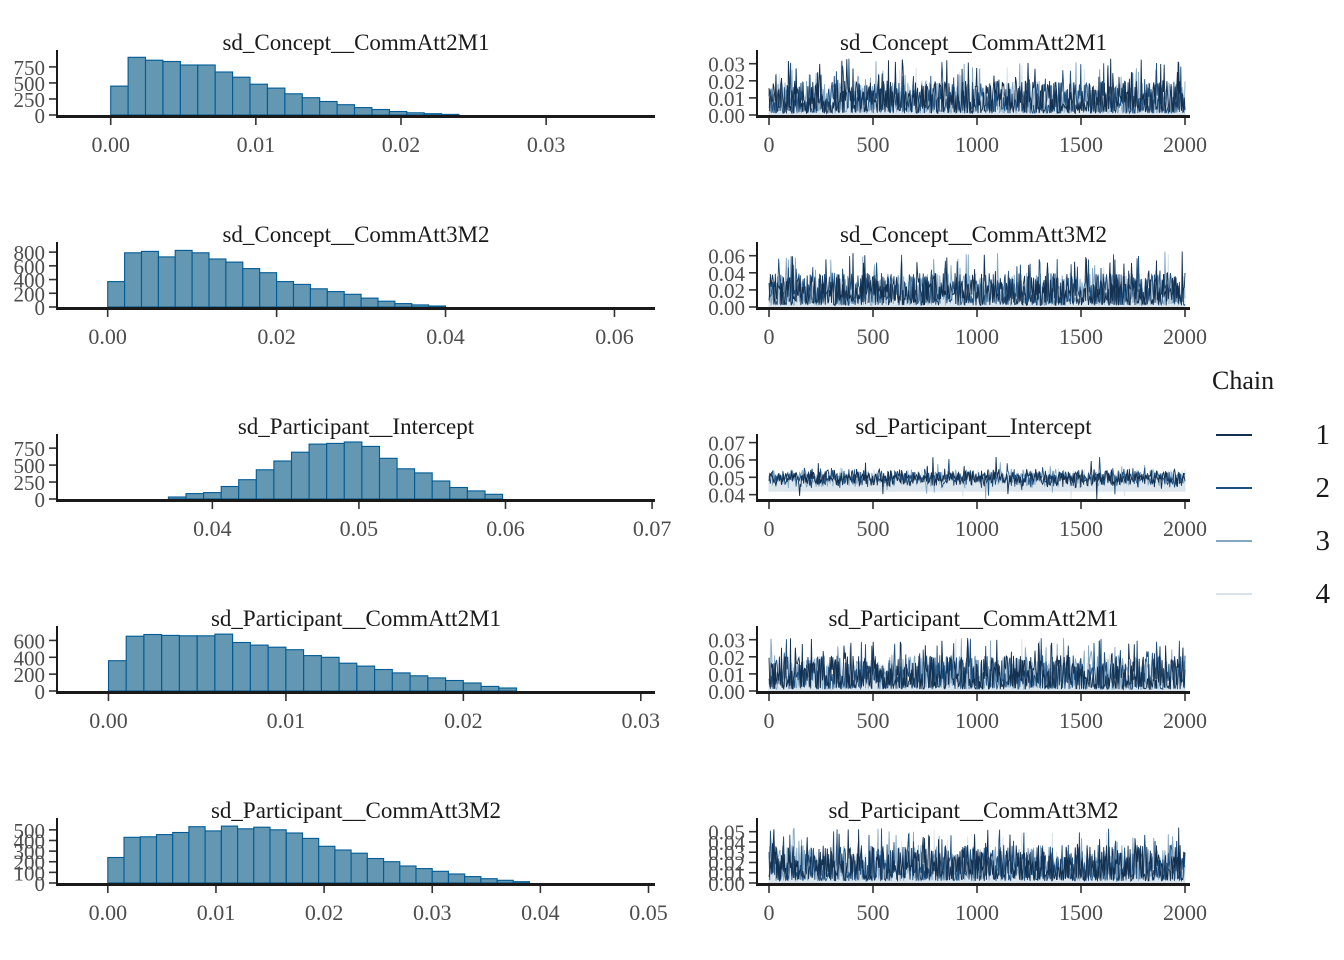 This screenshot has width=1344, height=960. I want to click on y-tick-label: 400, so click(30, 281).